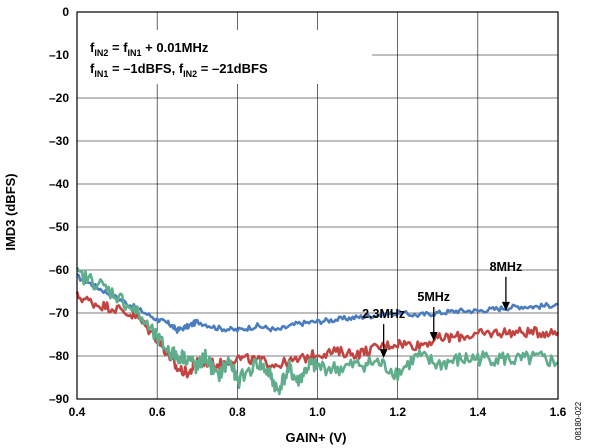 Image resolution: width=589 pixels, height=448 pixels. Describe the element at coordinates (59, 205) in the screenshot. I see `y-tick-labels: 0 –10 –20 –30 –40 –50 –60 –70 –80 –90` at that location.